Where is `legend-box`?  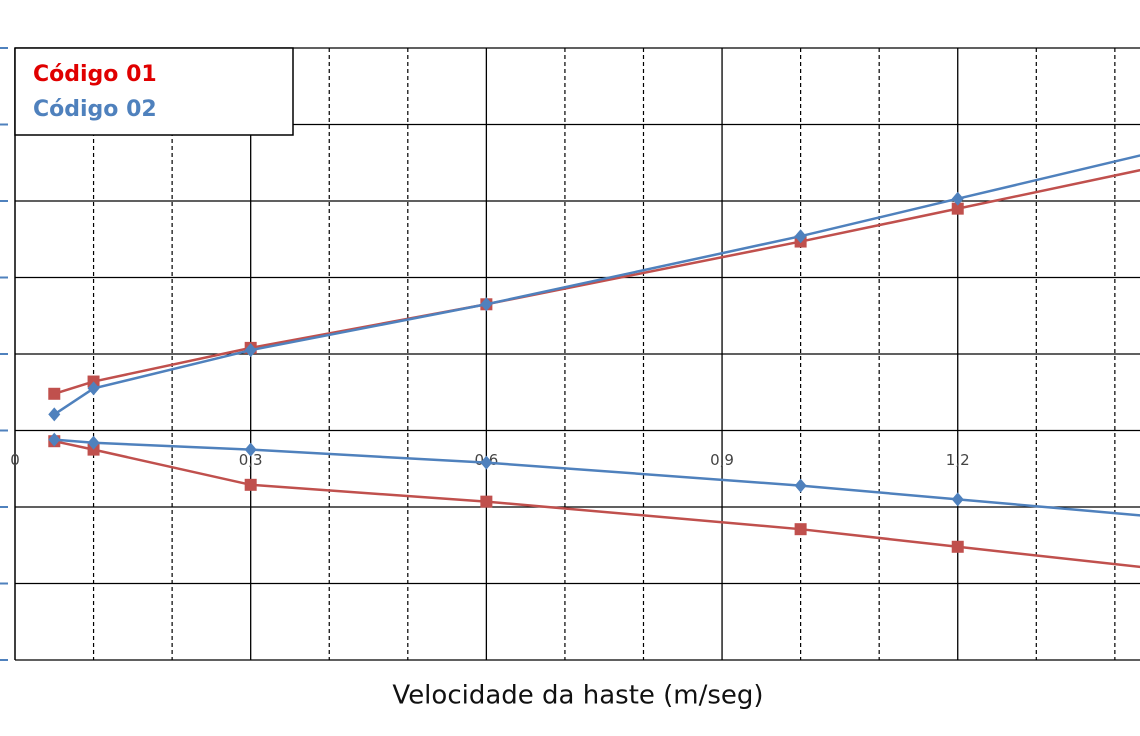 legend-box is located at coordinates (154, 91).